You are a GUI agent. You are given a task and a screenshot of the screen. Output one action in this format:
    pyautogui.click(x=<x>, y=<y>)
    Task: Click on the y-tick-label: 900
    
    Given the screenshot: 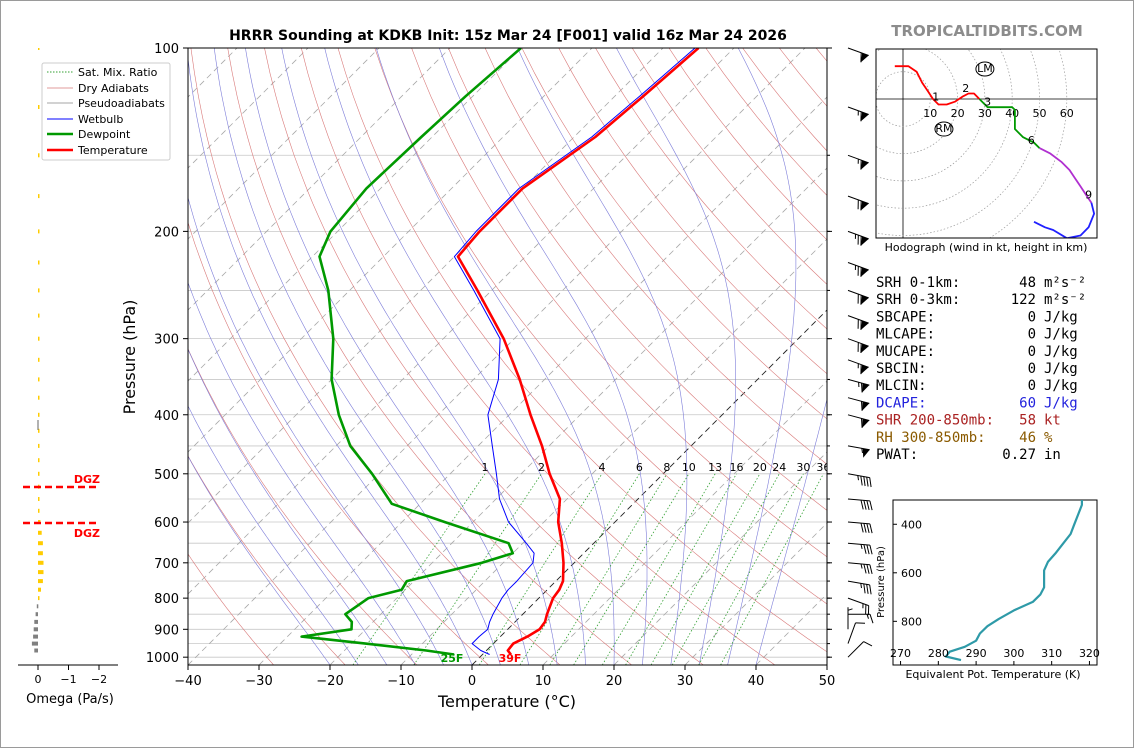 What is the action you would take?
    pyautogui.click(x=166, y=630)
    